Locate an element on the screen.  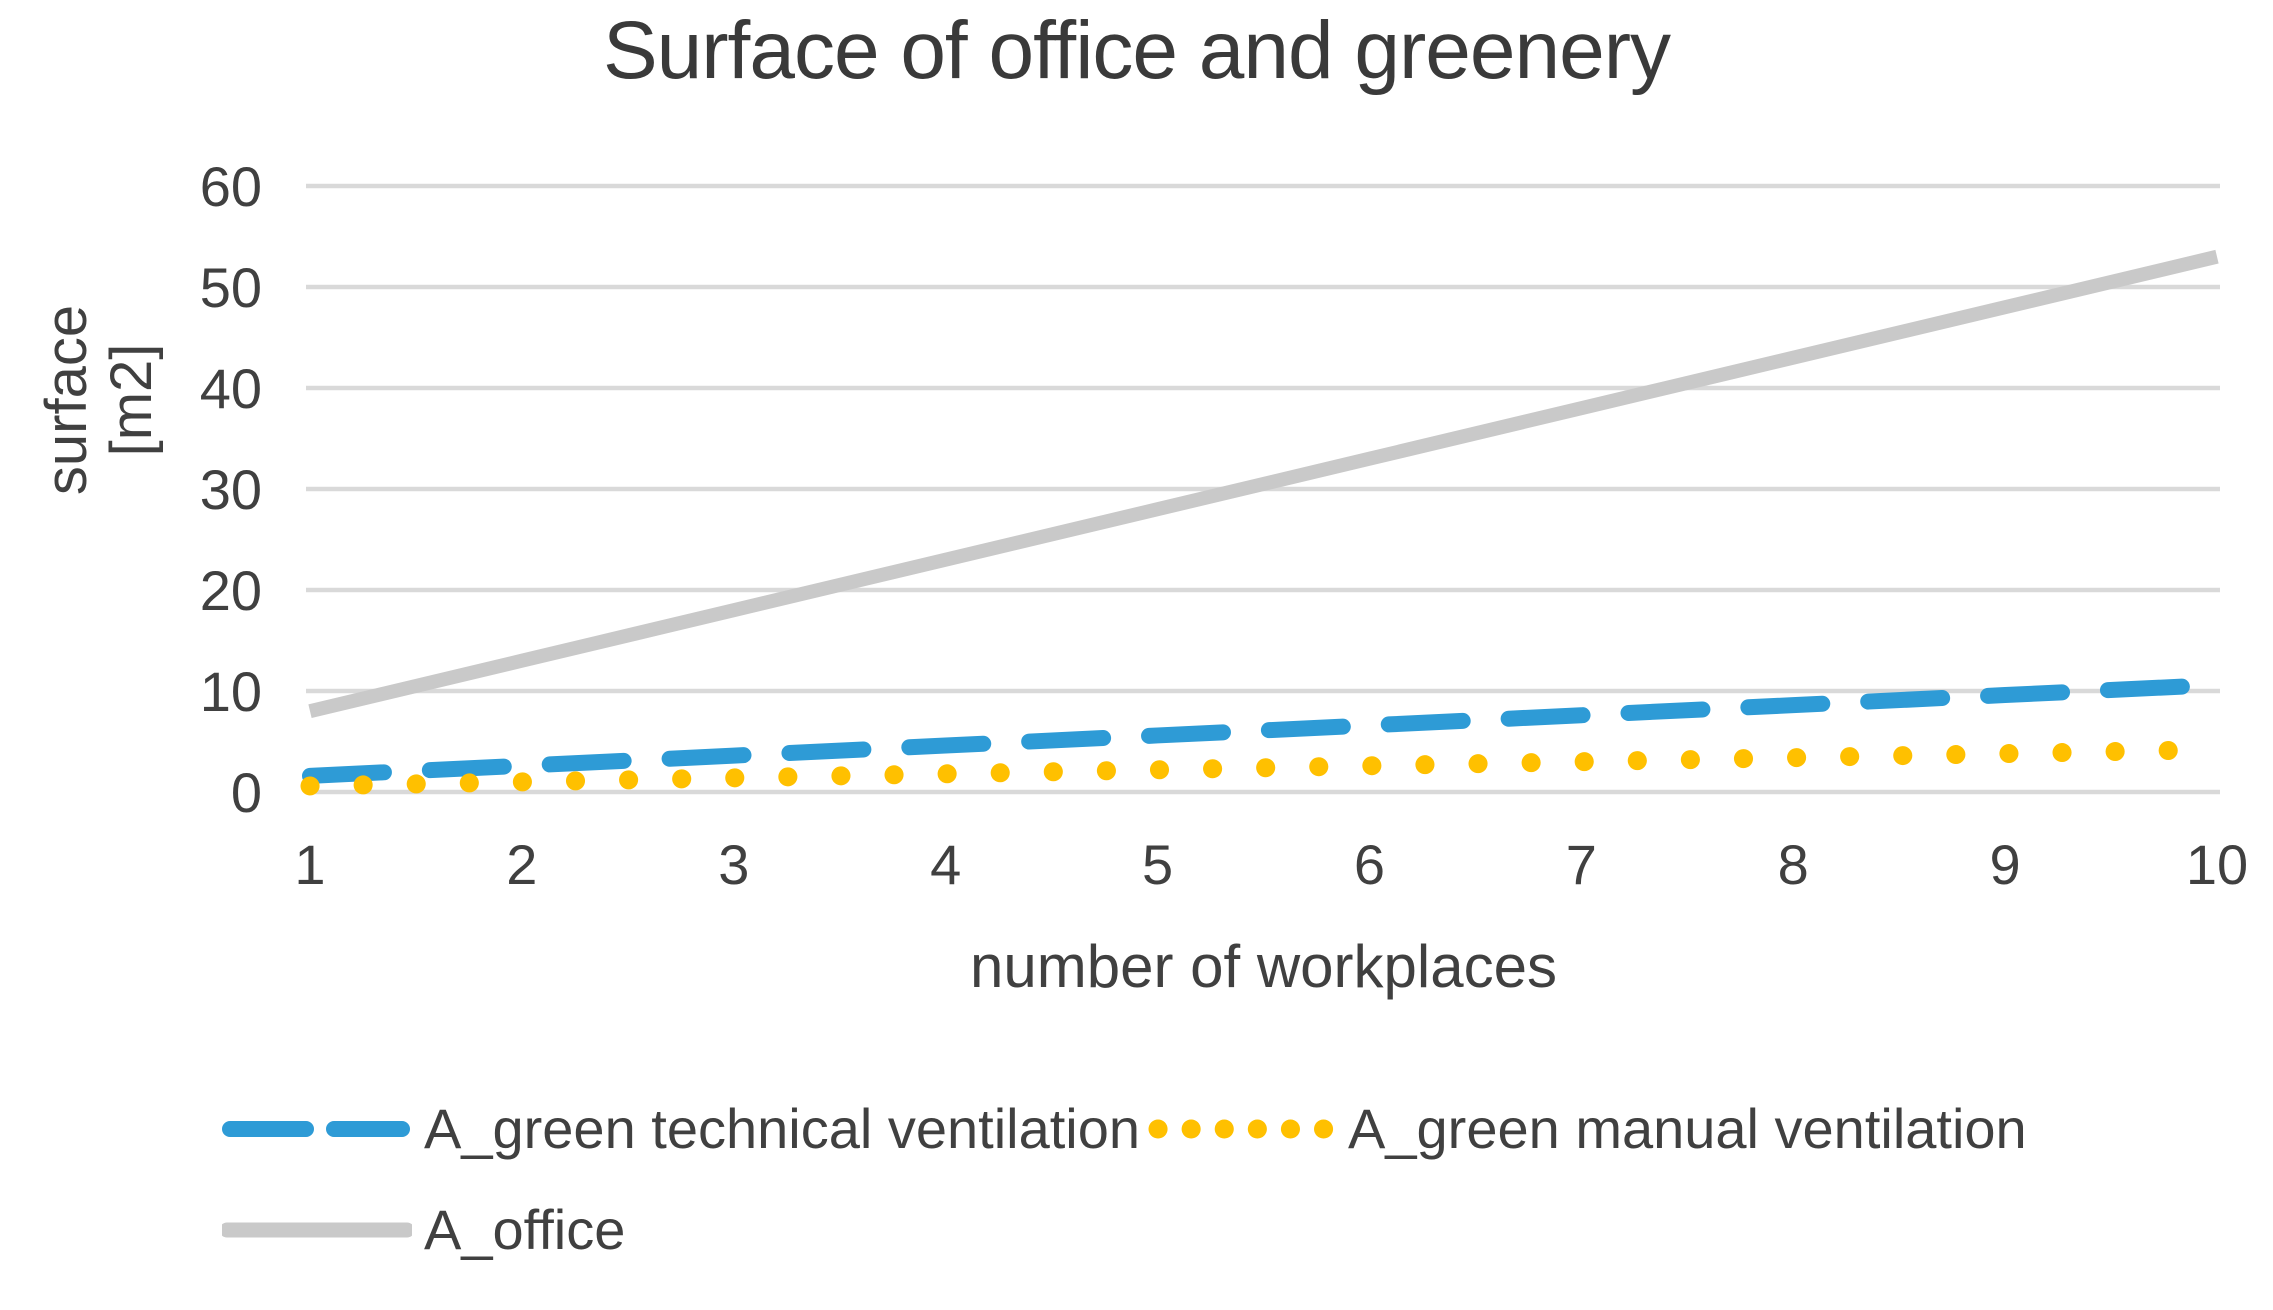
legend-item-a-green-manual-ventilation: A_green manual ventilation is located at coordinates (1589, 1128).